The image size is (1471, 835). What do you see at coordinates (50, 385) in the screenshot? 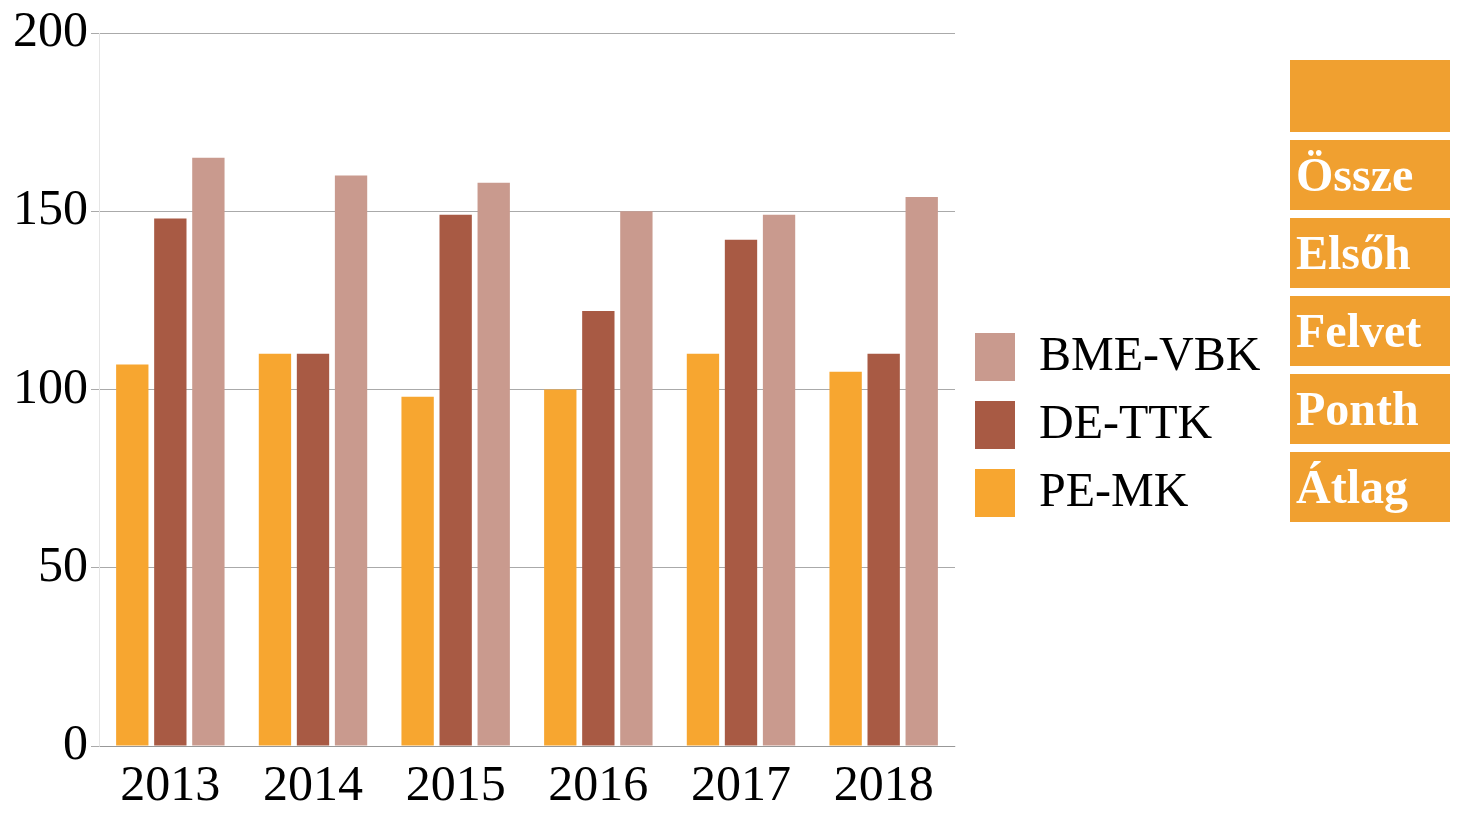
I see `y-tick-label: 100` at bounding box center [50, 385].